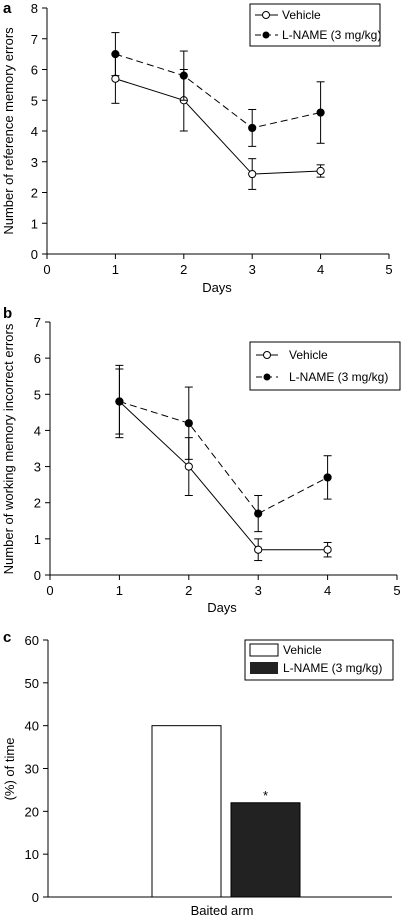 This screenshot has height=920, width=405. Describe the element at coordinates (302, 650) in the screenshot. I see `panel-c-legend-vehicle: Vehicle` at that location.